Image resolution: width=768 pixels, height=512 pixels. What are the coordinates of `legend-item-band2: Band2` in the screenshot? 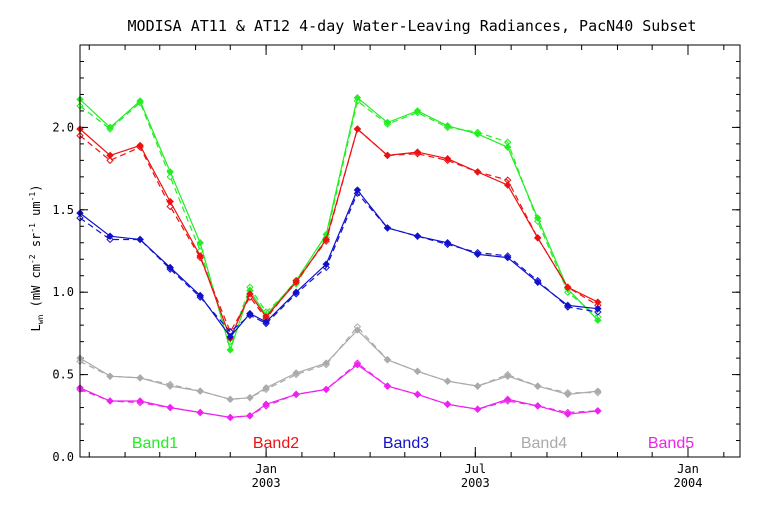 It's located at (276, 443).